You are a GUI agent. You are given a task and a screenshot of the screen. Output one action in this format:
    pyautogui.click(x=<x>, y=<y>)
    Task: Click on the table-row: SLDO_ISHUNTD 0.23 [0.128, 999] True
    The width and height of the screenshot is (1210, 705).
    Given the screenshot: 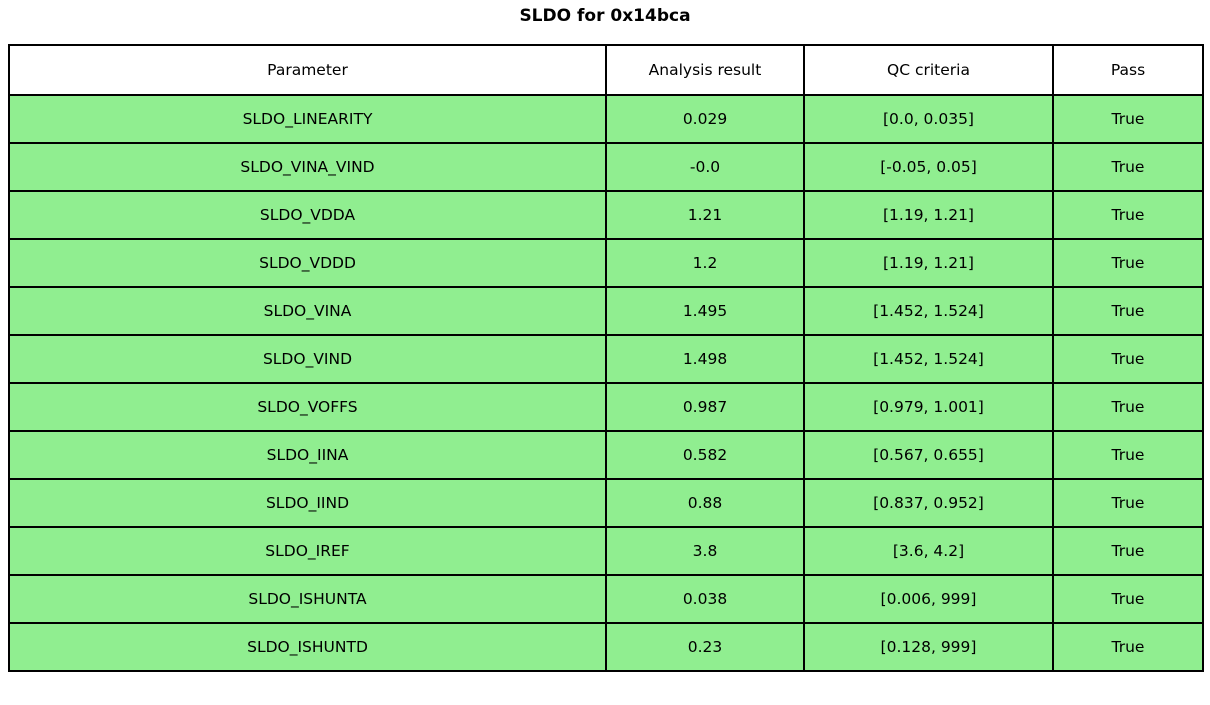 What is the action you would take?
    pyautogui.click(x=606, y=647)
    